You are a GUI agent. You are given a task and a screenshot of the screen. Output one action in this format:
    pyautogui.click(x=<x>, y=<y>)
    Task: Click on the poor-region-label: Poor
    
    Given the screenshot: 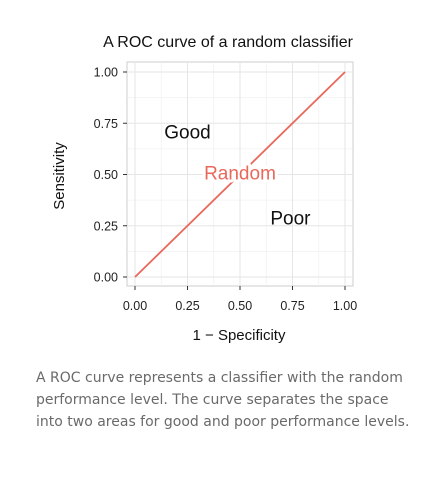 What is the action you would take?
    pyautogui.click(x=290, y=219)
    